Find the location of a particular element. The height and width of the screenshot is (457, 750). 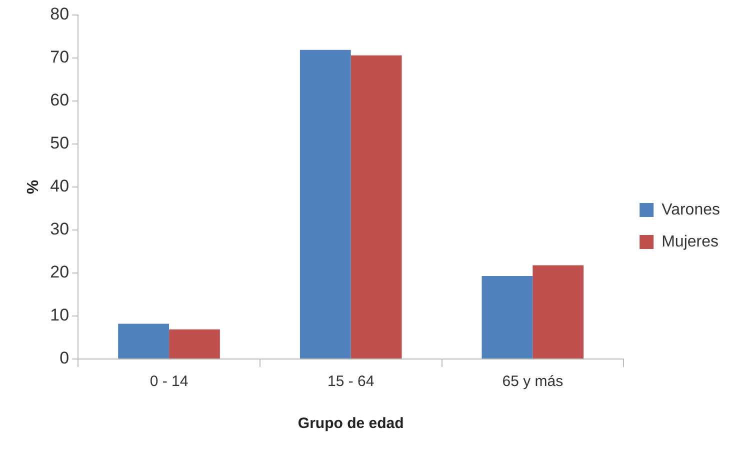

y-tick-label: 50 is located at coordinates (60, 143).